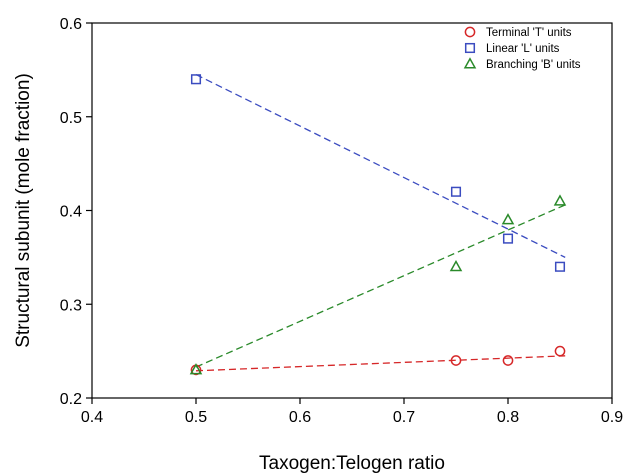  Describe the element at coordinates (71, 212) in the screenshot. I see `y-tick-label: 0.4` at that location.